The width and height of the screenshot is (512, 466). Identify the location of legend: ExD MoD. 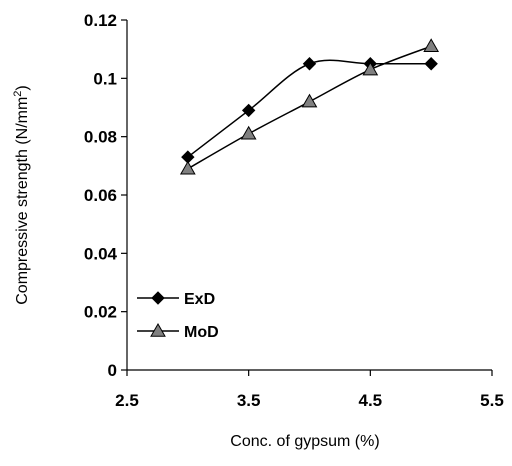
(178, 316).